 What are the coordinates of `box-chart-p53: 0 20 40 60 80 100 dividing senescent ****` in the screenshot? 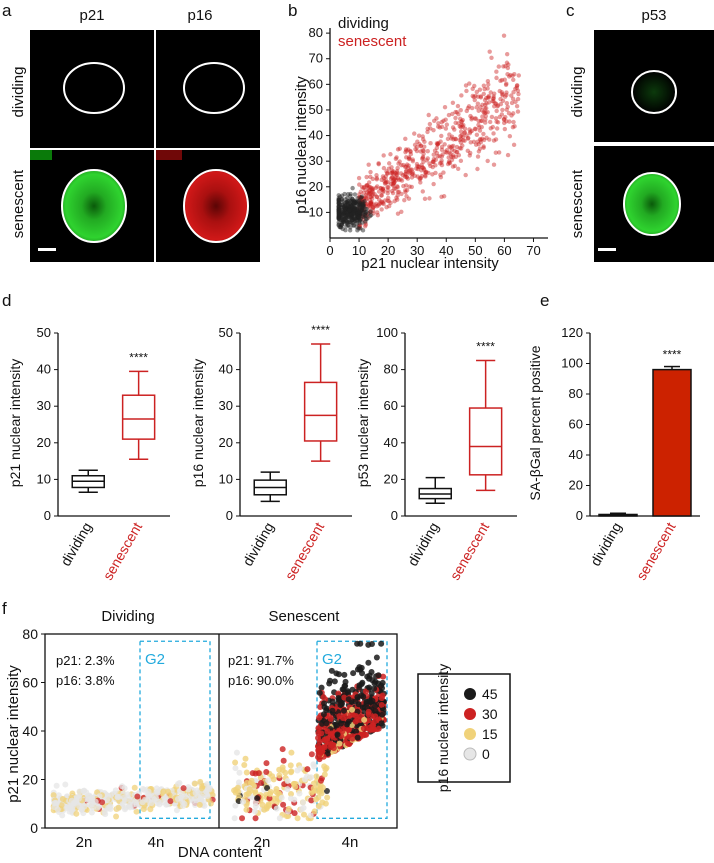 It's located at (446, 454).